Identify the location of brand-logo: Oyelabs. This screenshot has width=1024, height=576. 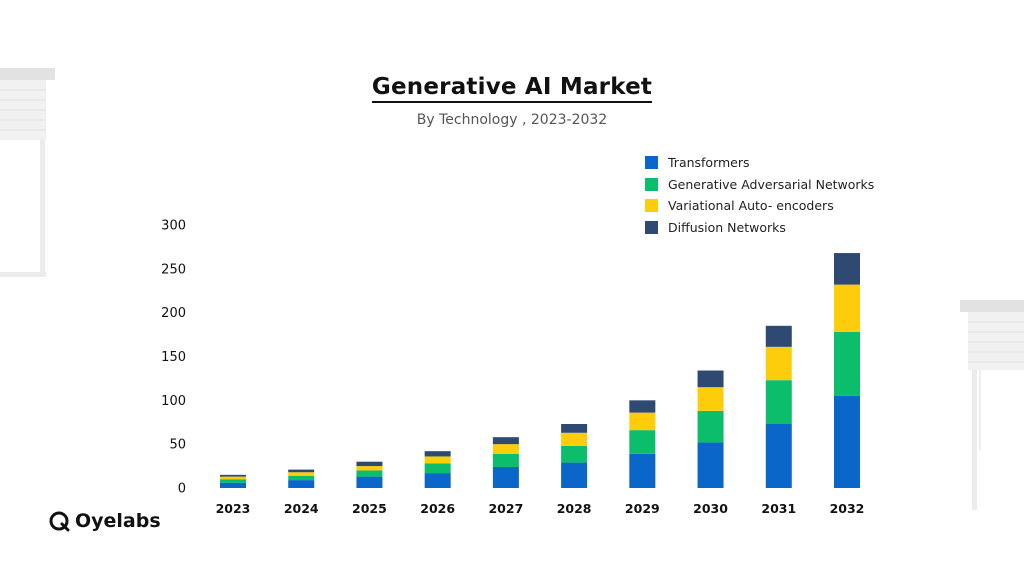
(104, 521).